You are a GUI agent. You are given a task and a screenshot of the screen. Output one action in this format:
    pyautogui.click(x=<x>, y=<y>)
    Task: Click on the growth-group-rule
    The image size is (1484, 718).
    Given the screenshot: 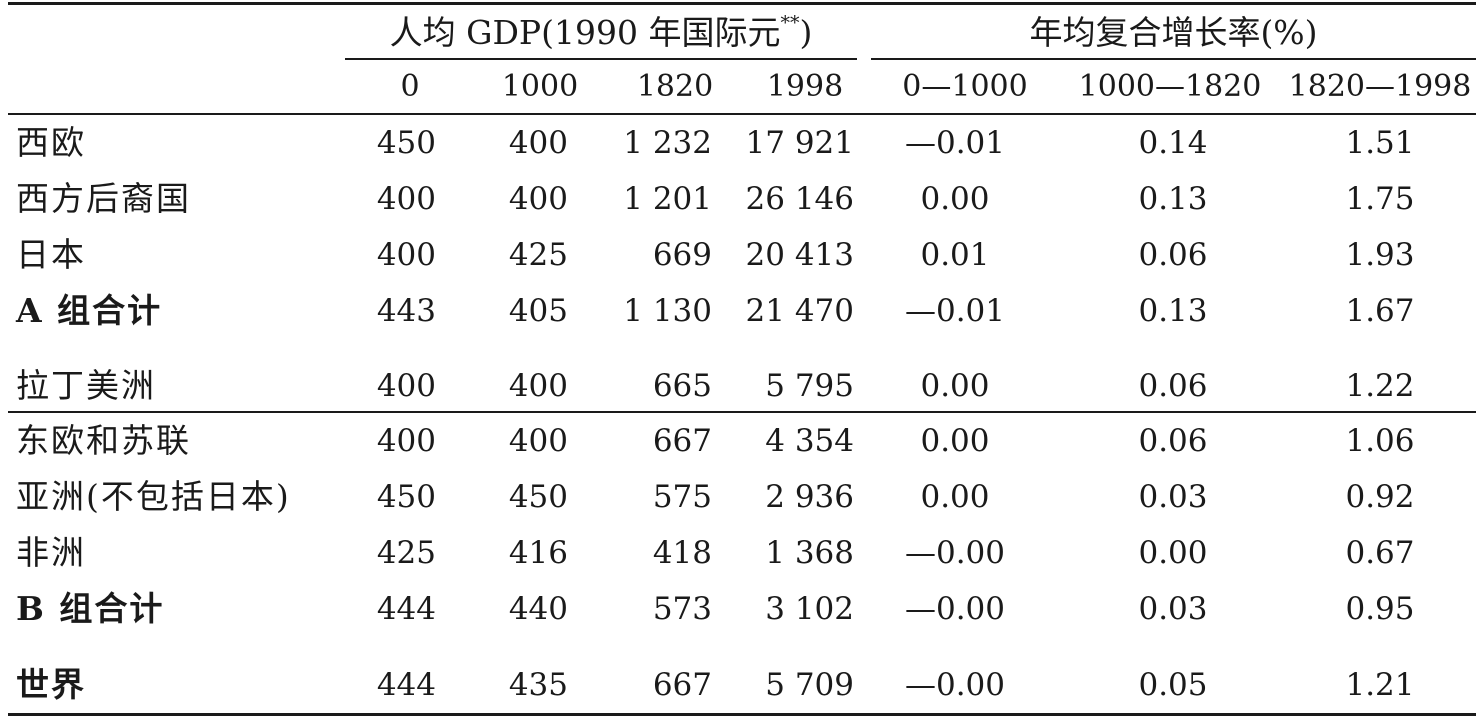 What is the action you would take?
    pyautogui.click(x=1173, y=59)
    